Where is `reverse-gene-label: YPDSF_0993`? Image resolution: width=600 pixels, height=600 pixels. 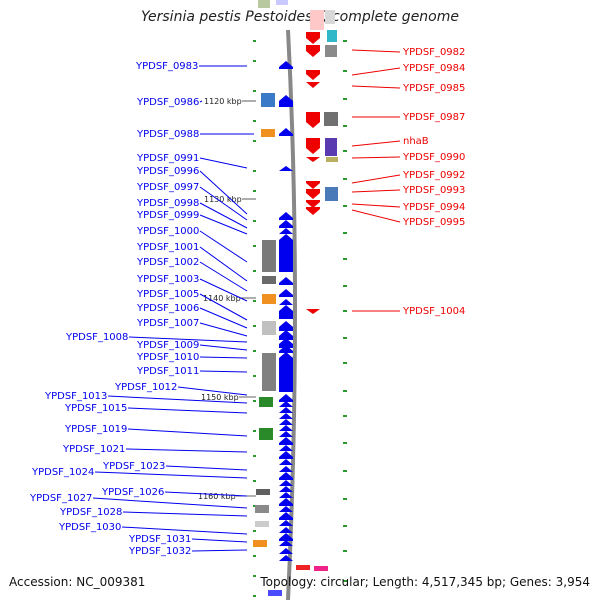 reverse-gene-label: YPDSF_0993 is located at coordinates (433, 190).